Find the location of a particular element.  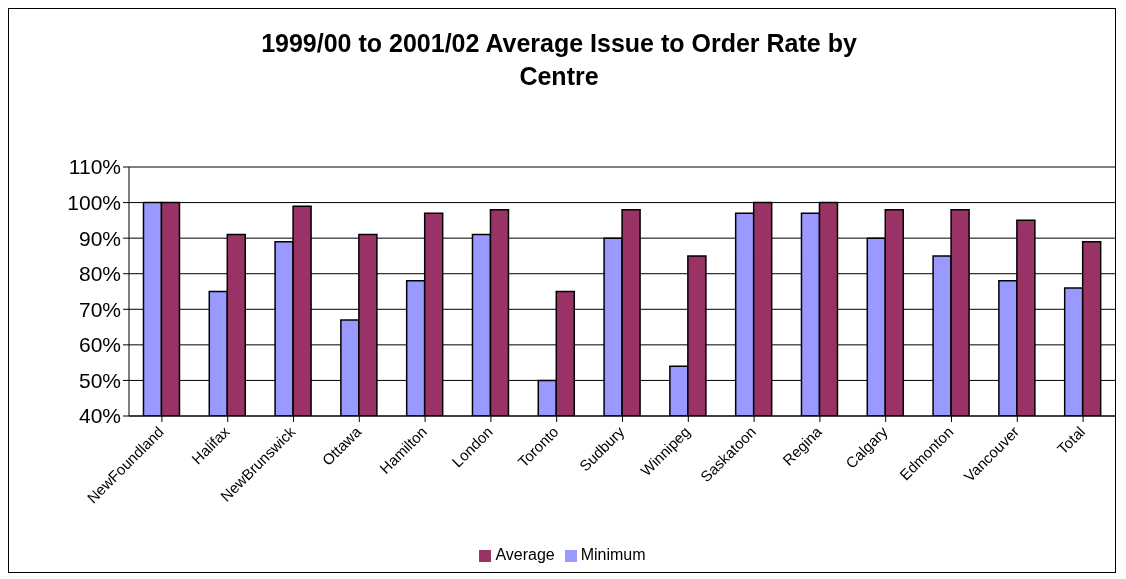

y-tick-label: 90% is located at coordinates (99, 238).